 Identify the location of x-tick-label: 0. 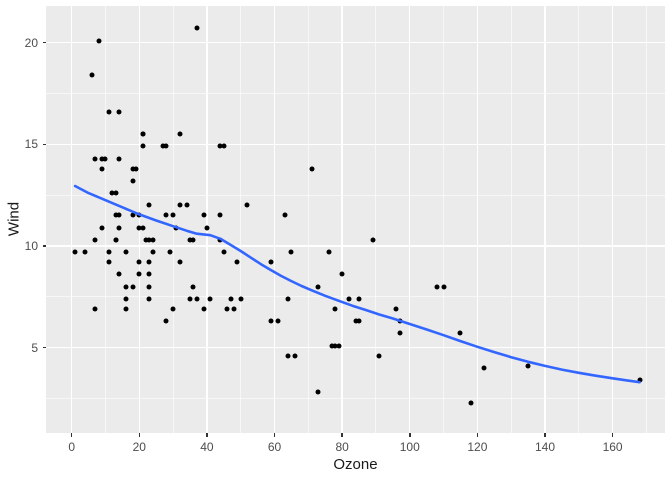
(72, 447).